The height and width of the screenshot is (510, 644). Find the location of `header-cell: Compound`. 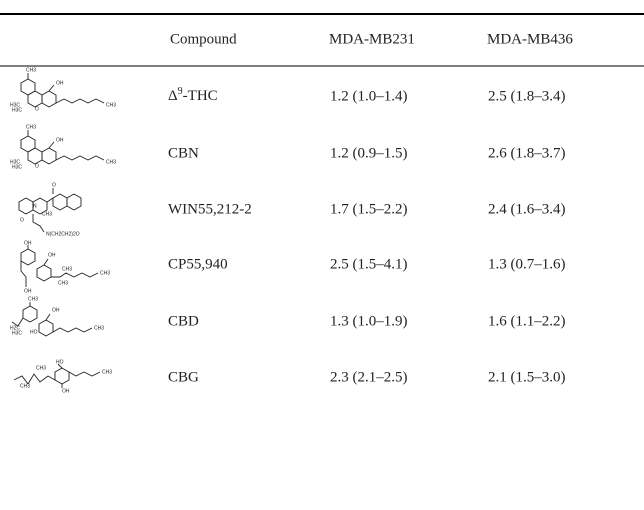

header-cell: Compound is located at coordinates (203, 39).